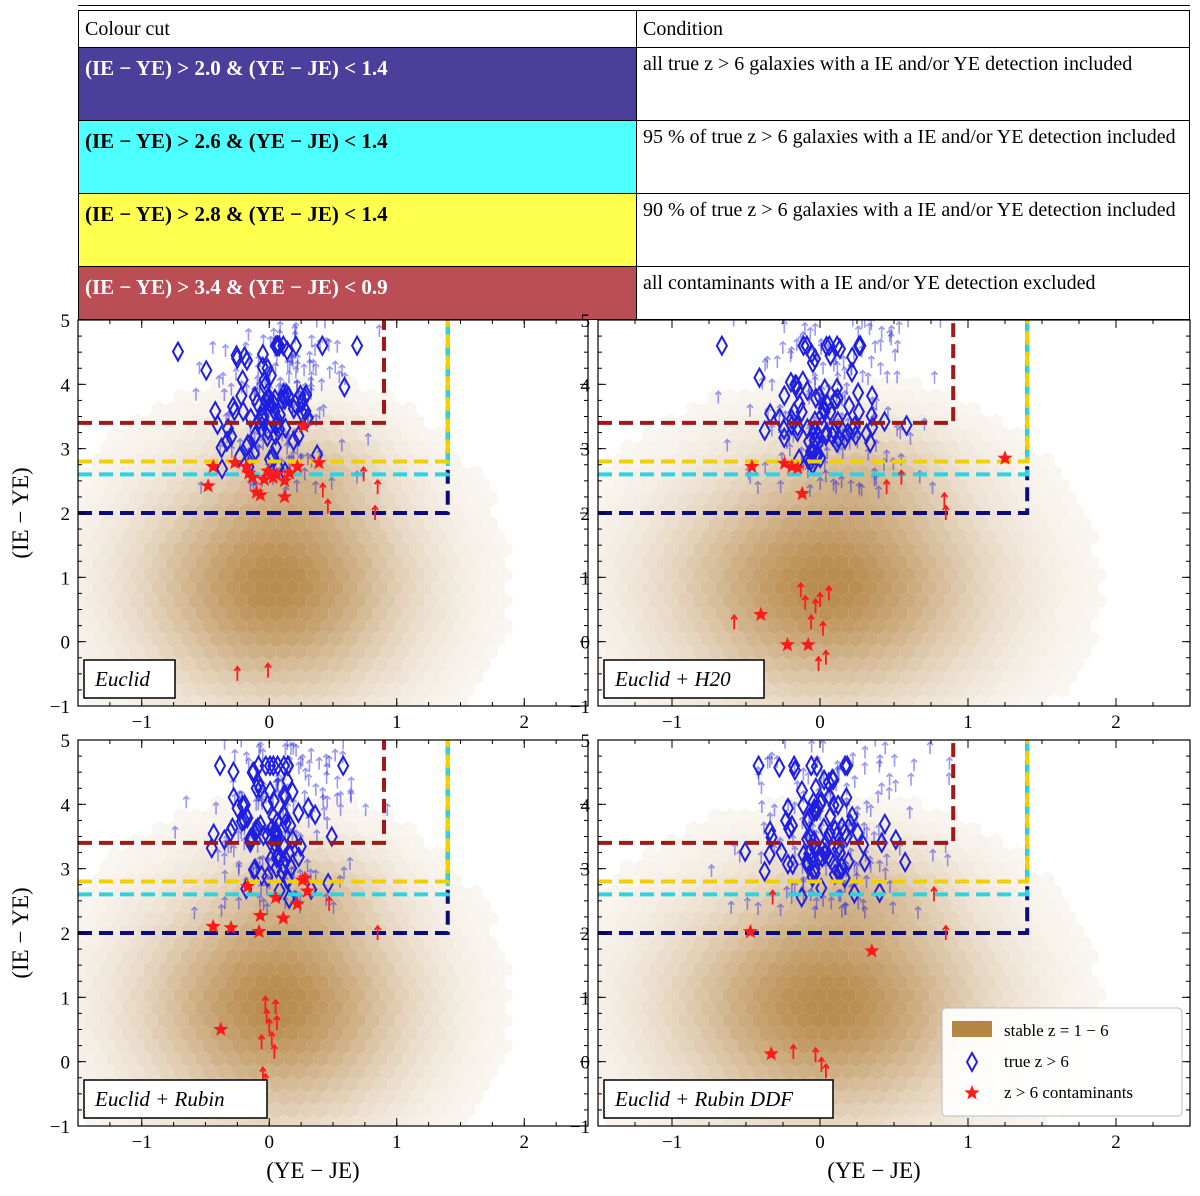 The image size is (1200, 1196). I want to click on cut-line, so click(814, 398).